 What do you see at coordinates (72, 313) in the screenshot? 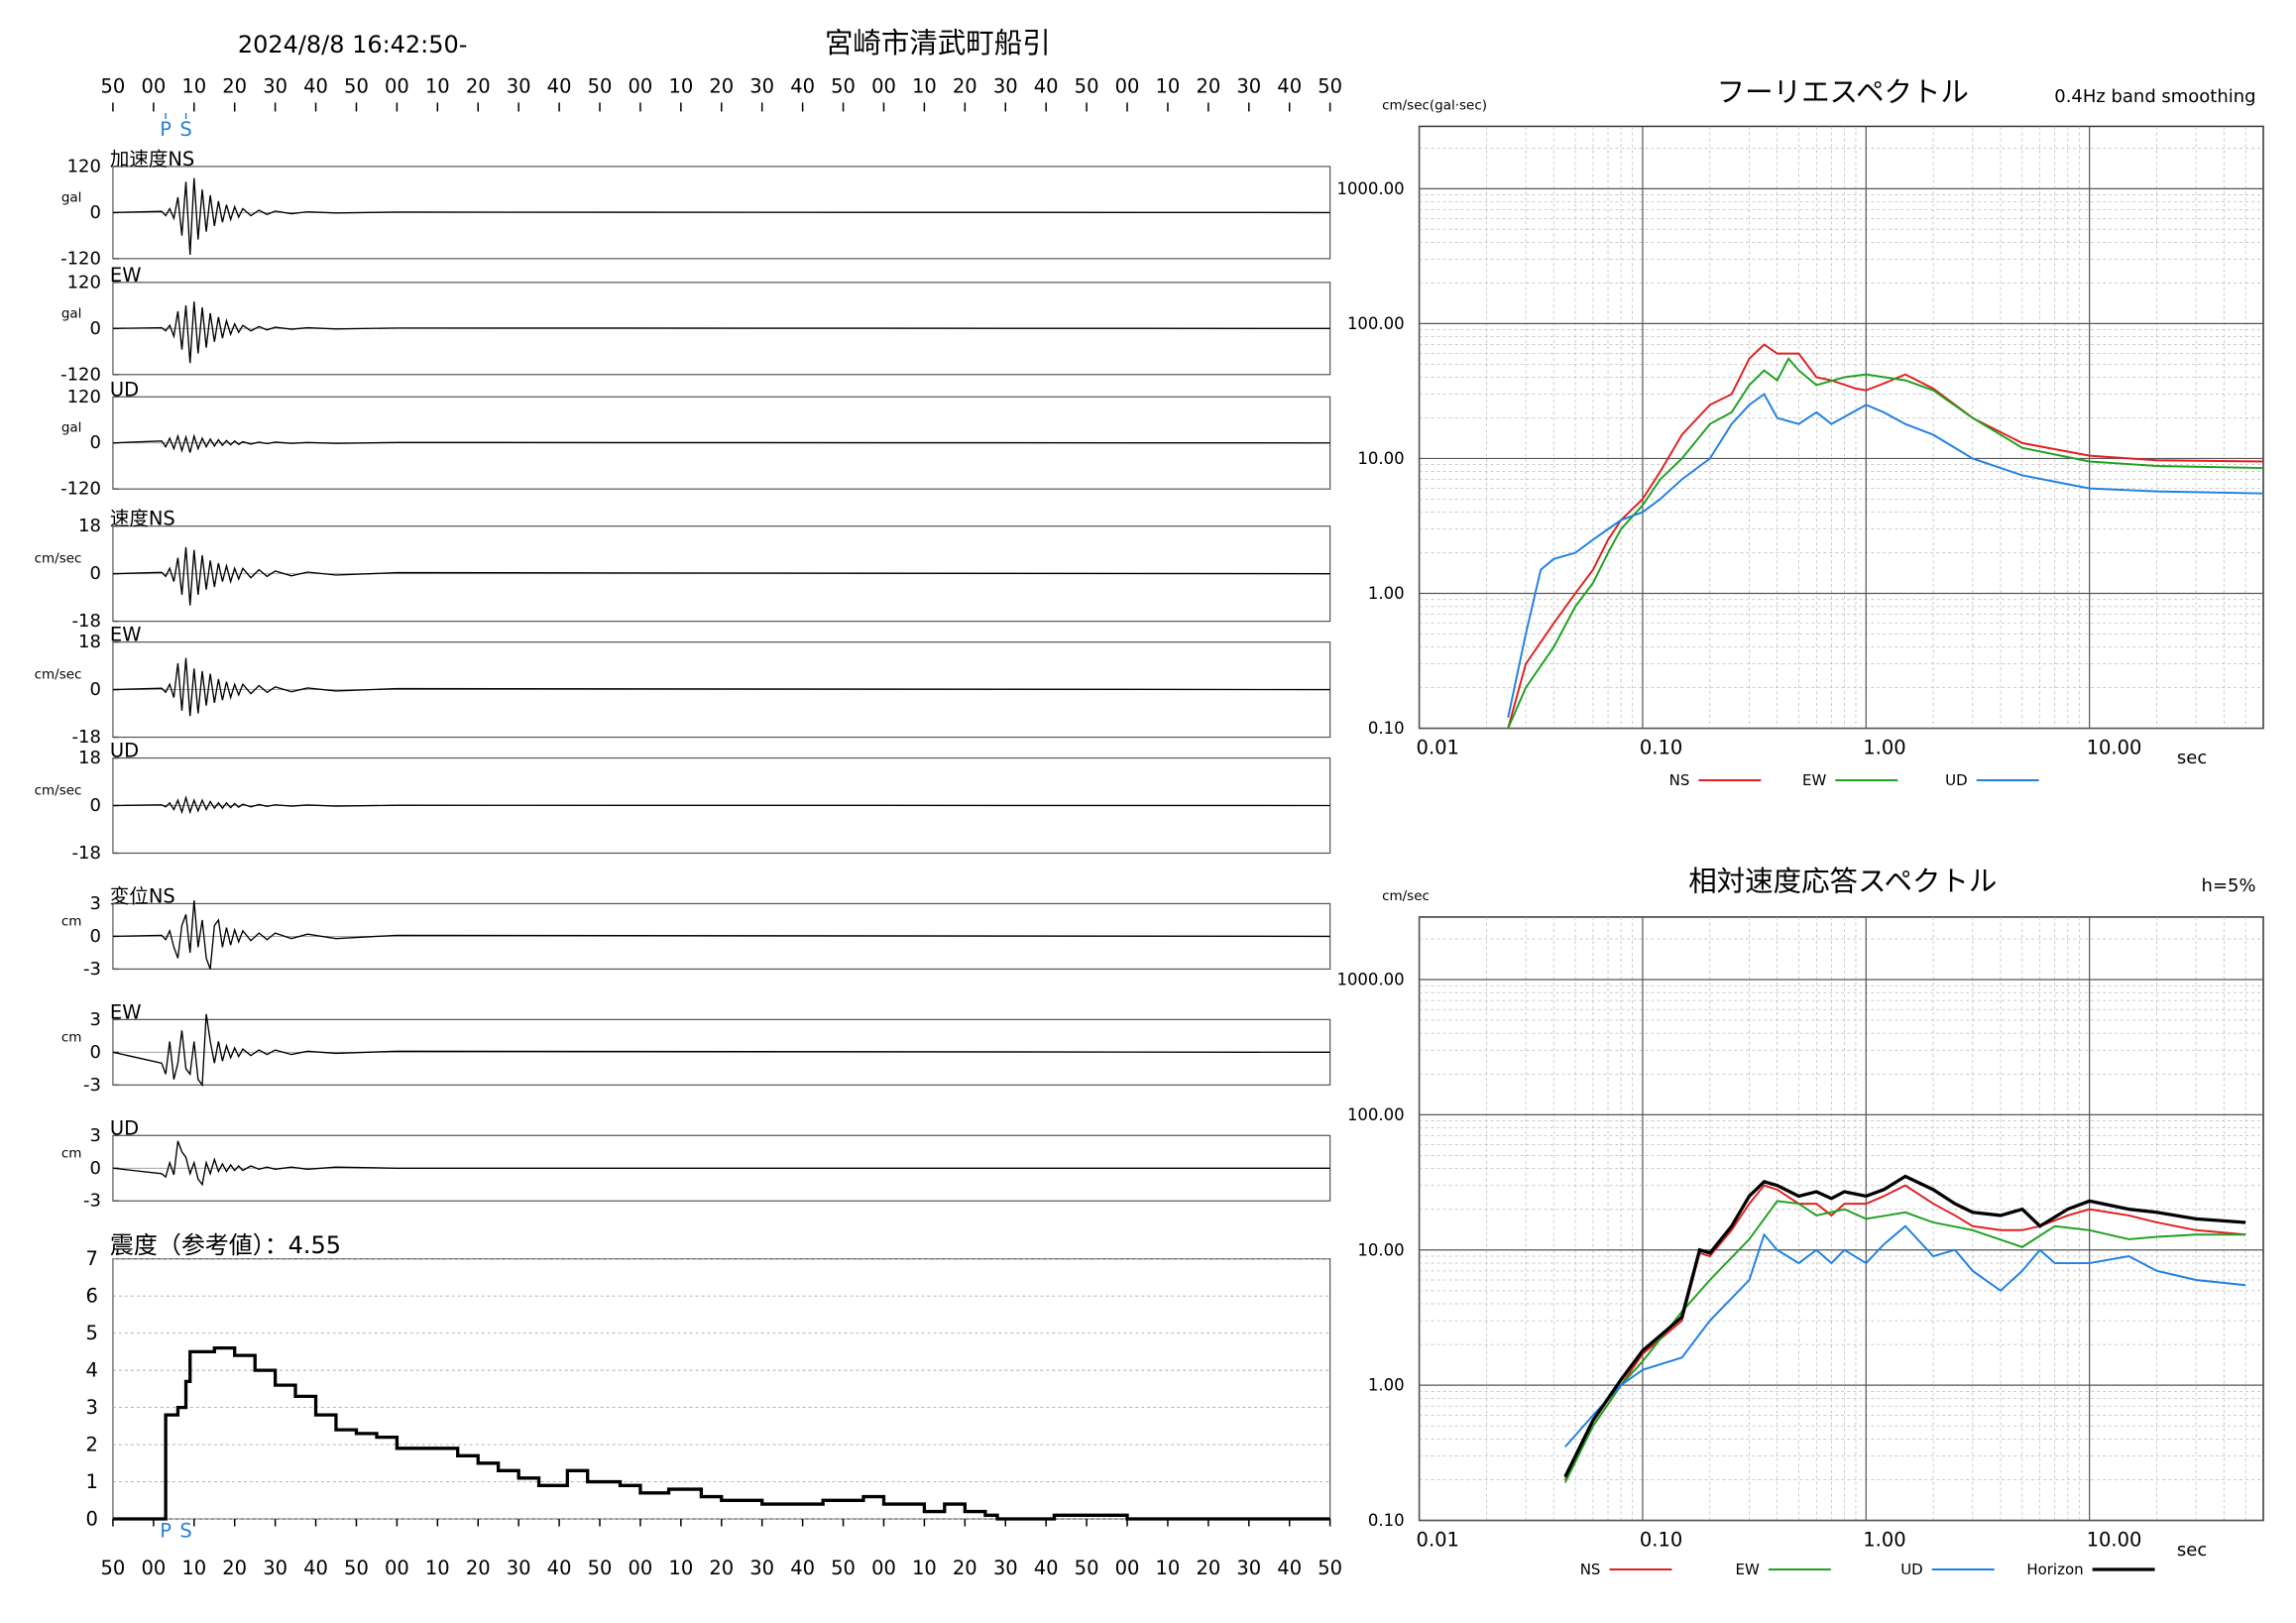
I see `panel-unit: gal` at bounding box center [72, 313].